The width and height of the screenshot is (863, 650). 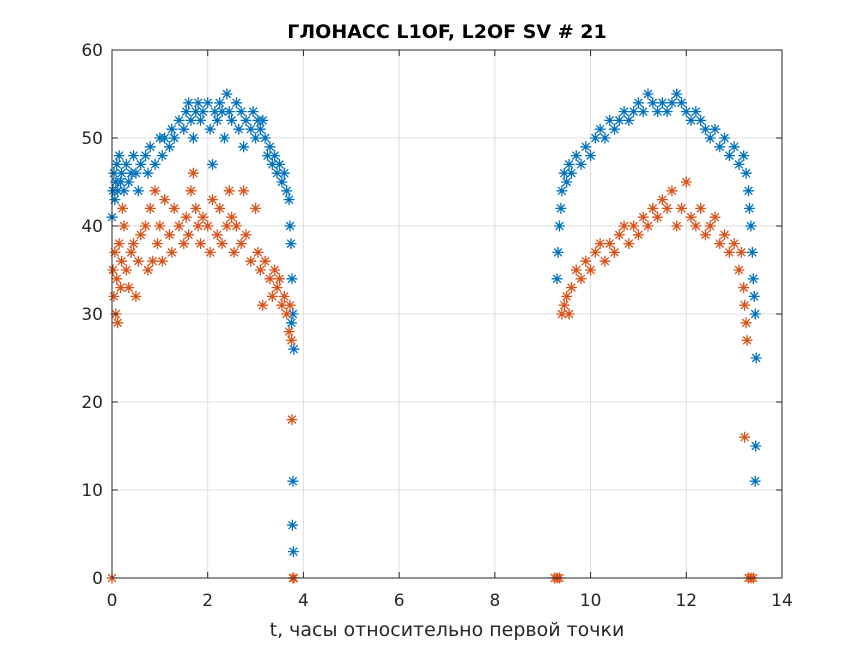 What do you see at coordinates (97, 579) in the screenshot?
I see `y-tick-label: 0` at bounding box center [97, 579].